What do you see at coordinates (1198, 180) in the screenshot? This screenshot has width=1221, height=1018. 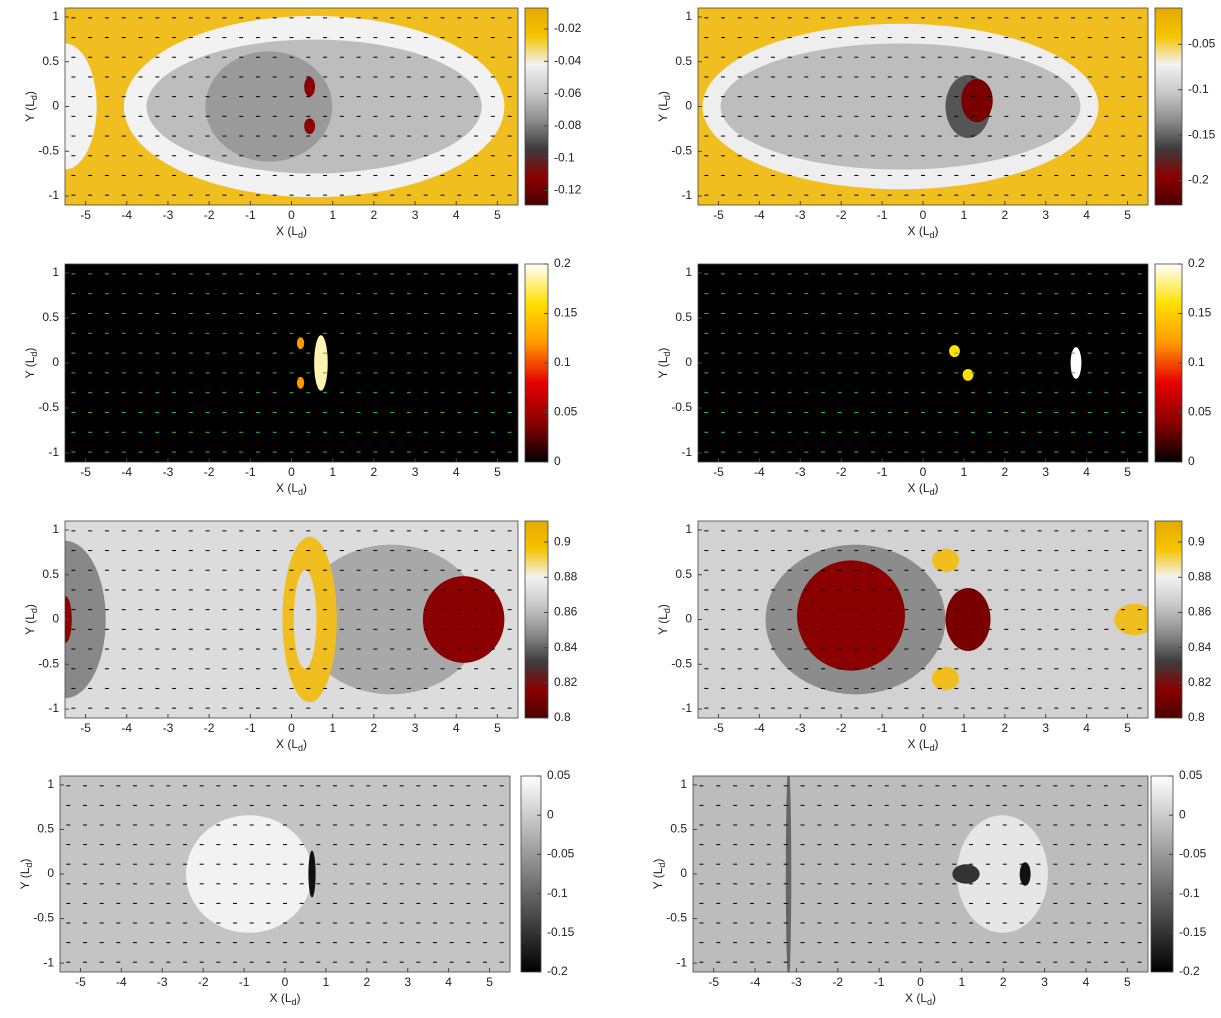 I see `colorbar-tick-label: -0.2` at bounding box center [1198, 180].